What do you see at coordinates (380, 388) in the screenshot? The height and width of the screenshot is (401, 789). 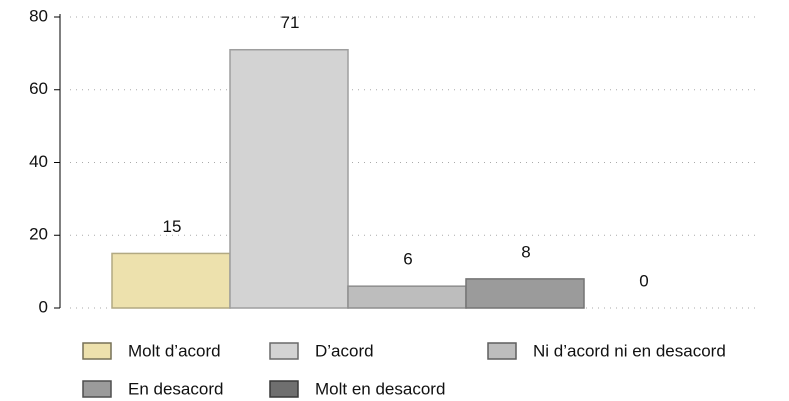 I see `legend-label: Molt en desacord` at bounding box center [380, 388].